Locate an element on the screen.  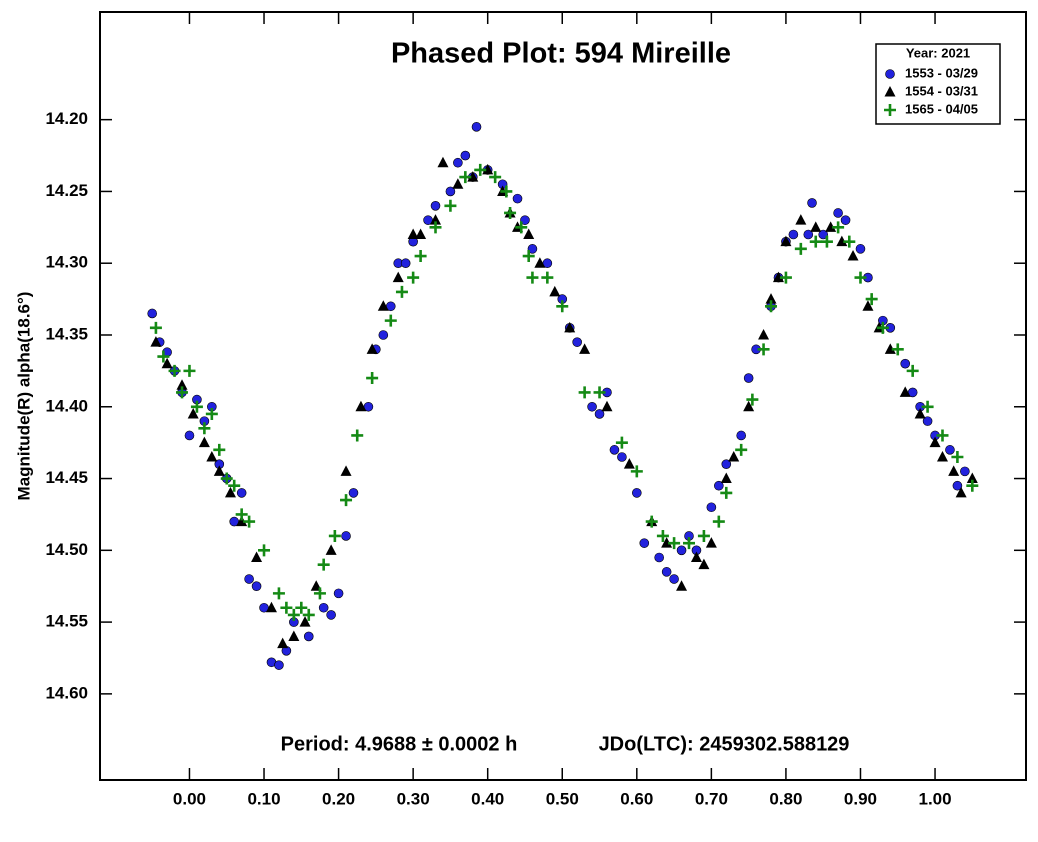
annotation: JDo(LTC): 2459302.588129 is located at coordinates (724, 744).